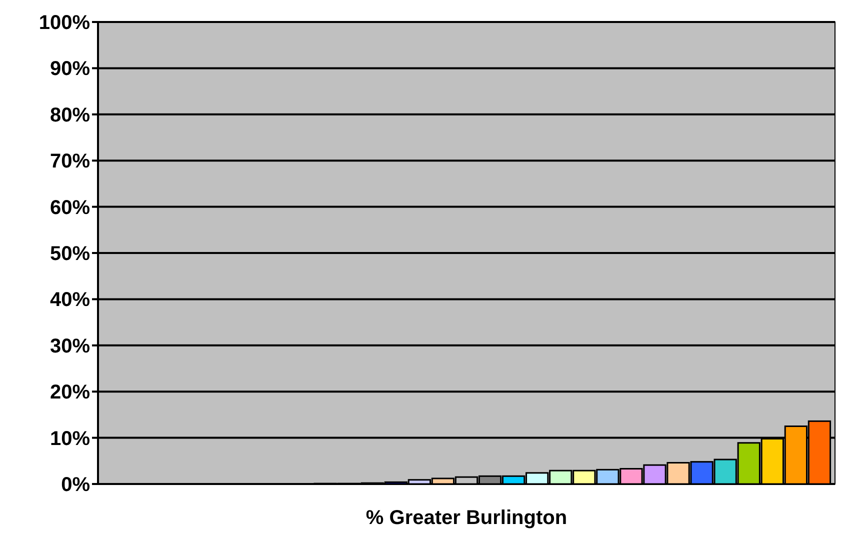 Image resolution: width=859 pixels, height=542 pixels. I want to click on y-tick-label: 0%, so click(75, 485).